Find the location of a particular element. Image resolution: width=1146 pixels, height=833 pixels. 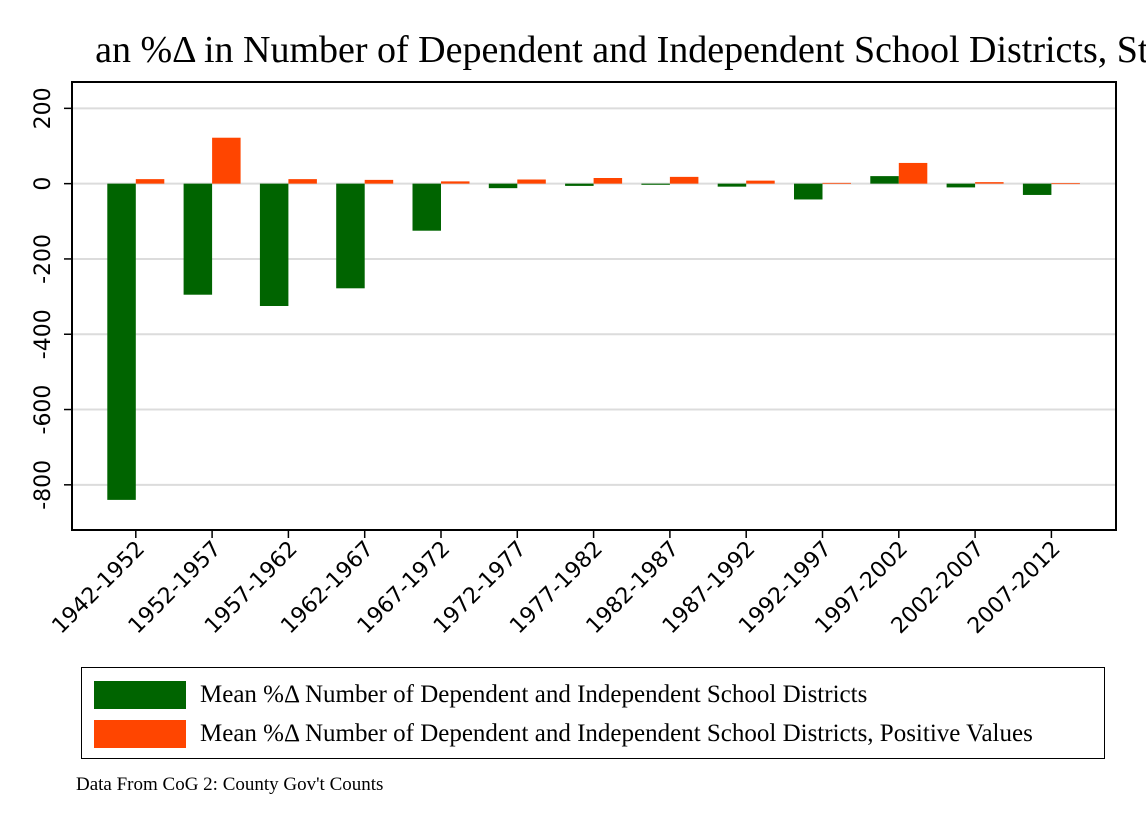

y-tick-label: 200 is located at coordinates (43, 108).